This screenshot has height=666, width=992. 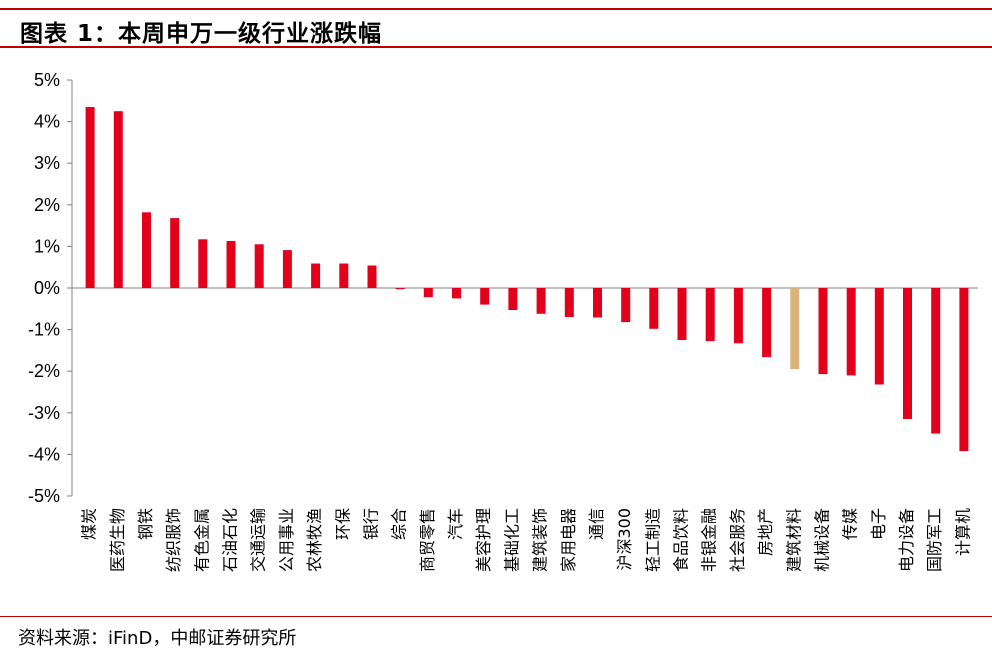 I want to click on x-tick-label: 家用电器, so click(x=568, y=540).